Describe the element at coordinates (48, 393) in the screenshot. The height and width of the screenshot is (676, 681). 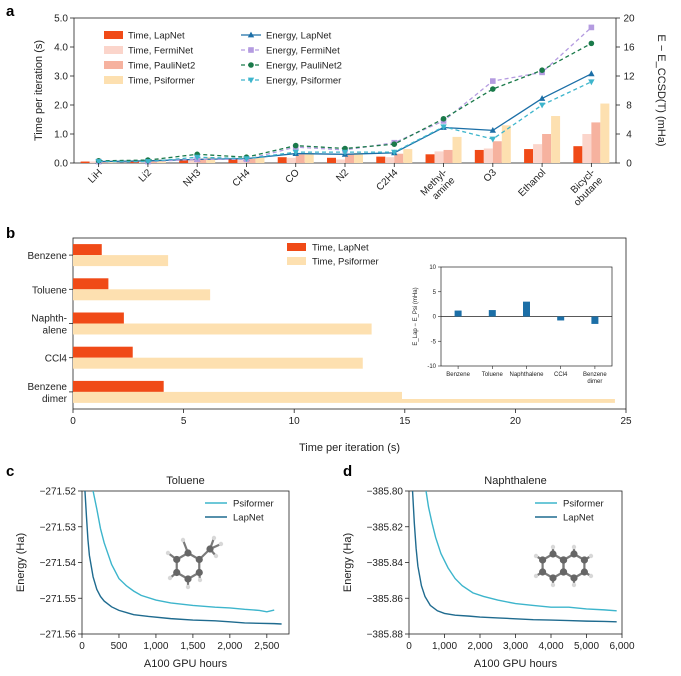
I see `y-tick-label: Benzene dimer` at that location.